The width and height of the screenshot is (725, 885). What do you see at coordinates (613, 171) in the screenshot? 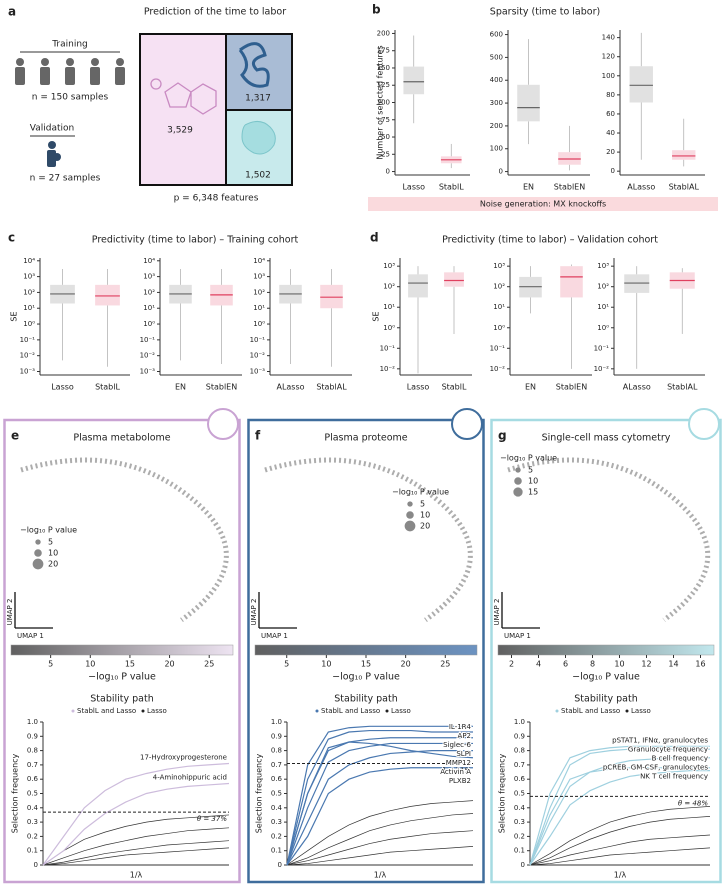
I see `y-tick-label: 0` at bounding box center [613, 171].